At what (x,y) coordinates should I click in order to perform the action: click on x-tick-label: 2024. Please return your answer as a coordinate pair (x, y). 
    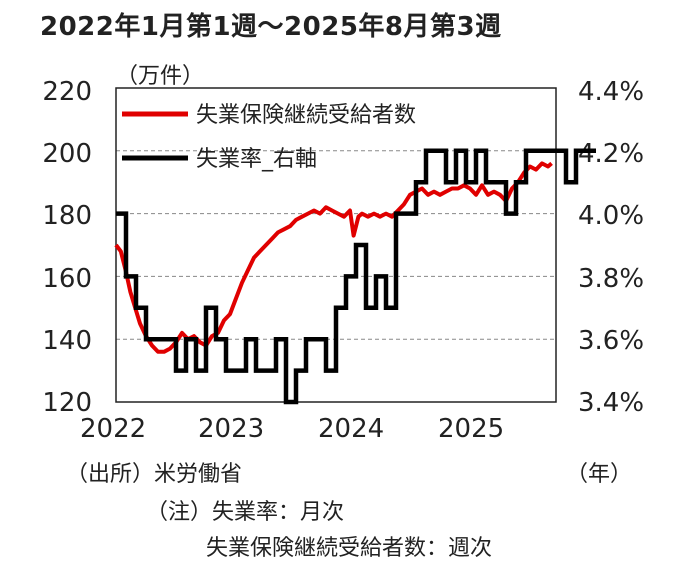
    Looking at the image, I should click on (351, 429).